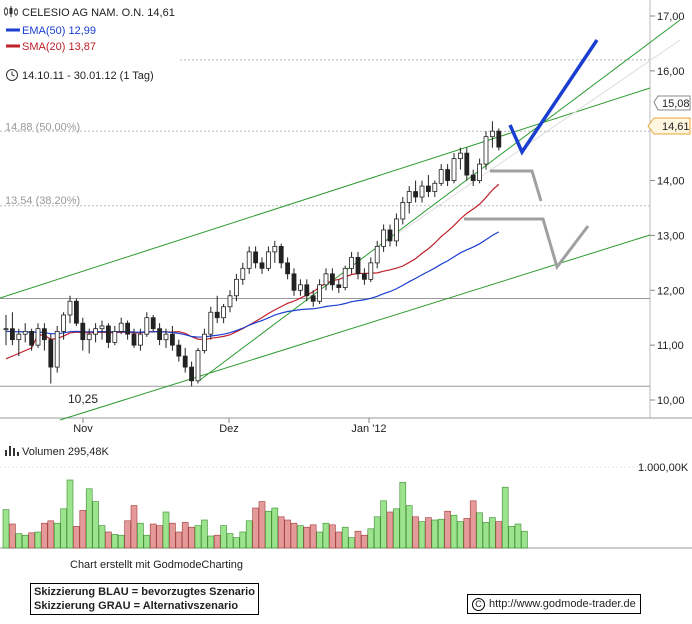 The width and height of the screenshot is (692, 624). I want to click on x-tick-label: Nov, so click(83, 429).